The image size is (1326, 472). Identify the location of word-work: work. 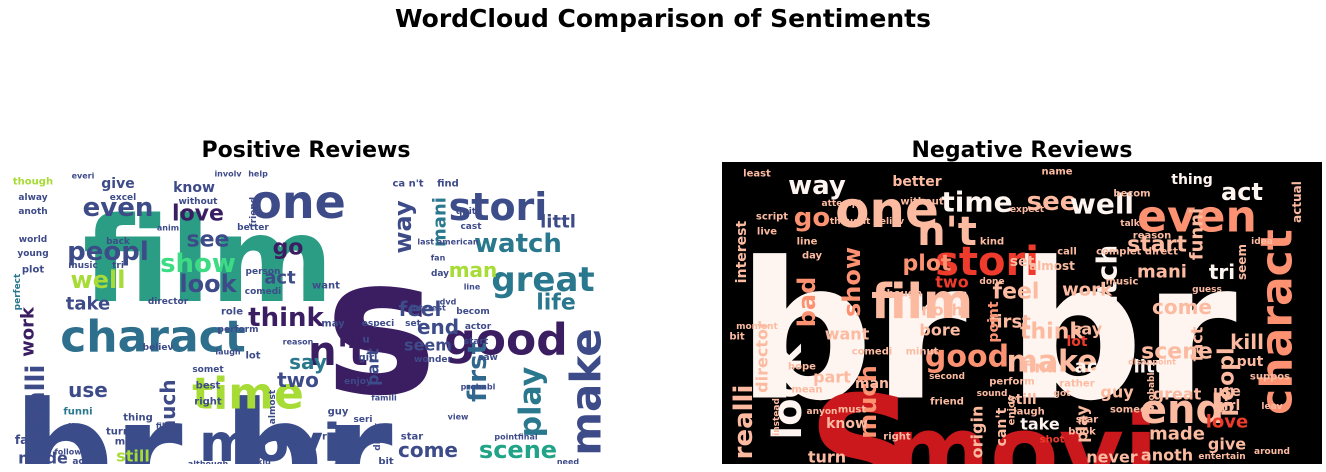
(28, 331).